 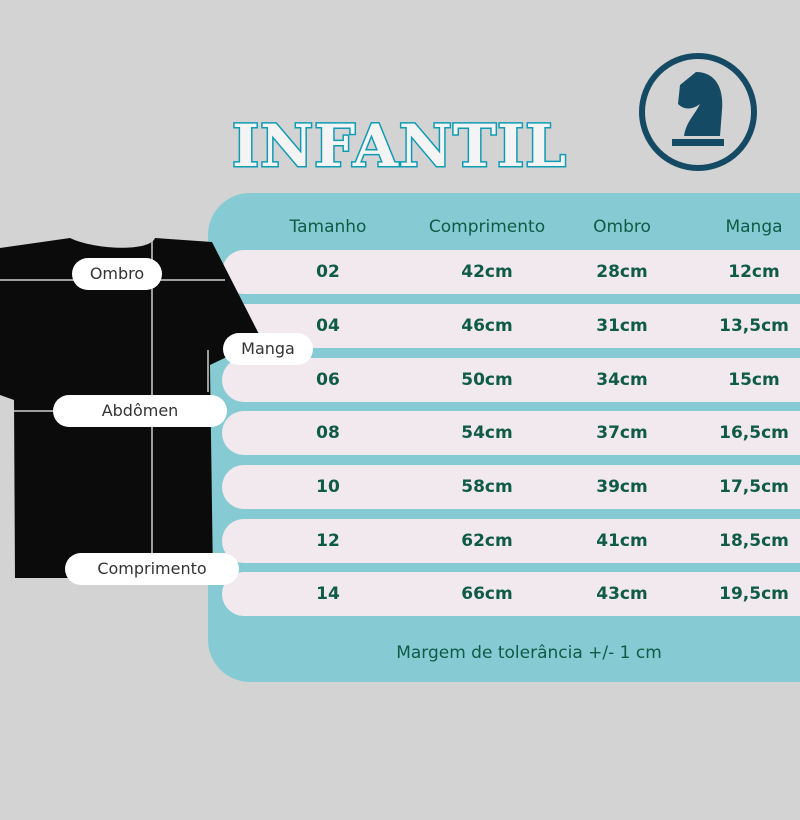 What do you see at coordinates (487, 487) in the screenshot?
I see `table-cell: 58cm` at bounding box center [487, 487].